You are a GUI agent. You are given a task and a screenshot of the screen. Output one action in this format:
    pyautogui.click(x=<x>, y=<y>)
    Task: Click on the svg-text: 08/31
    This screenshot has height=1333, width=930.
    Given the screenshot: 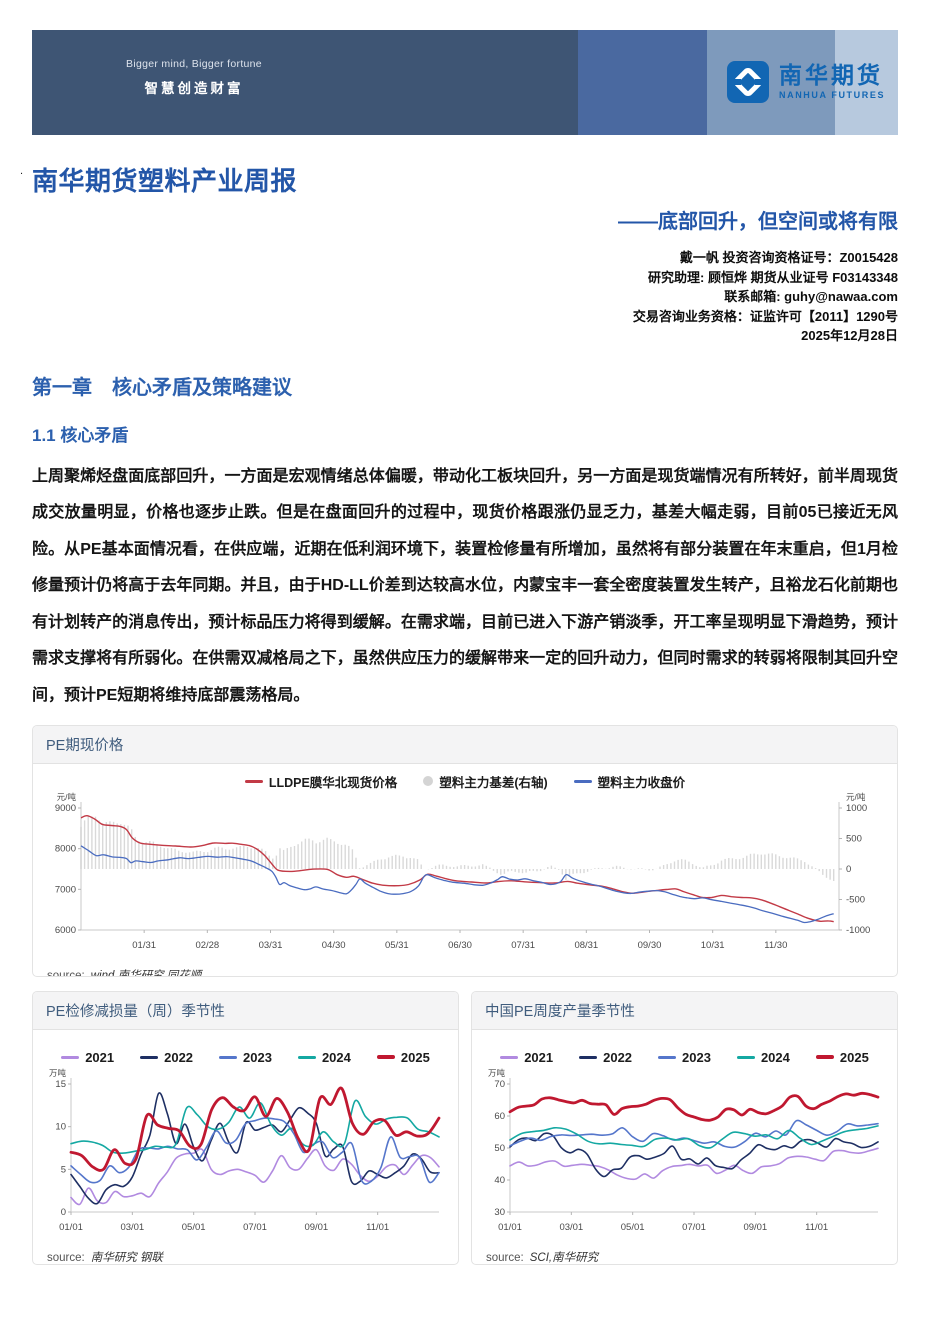 What is the action you would take?
    pyautogui.click(x=586, y=945)
    